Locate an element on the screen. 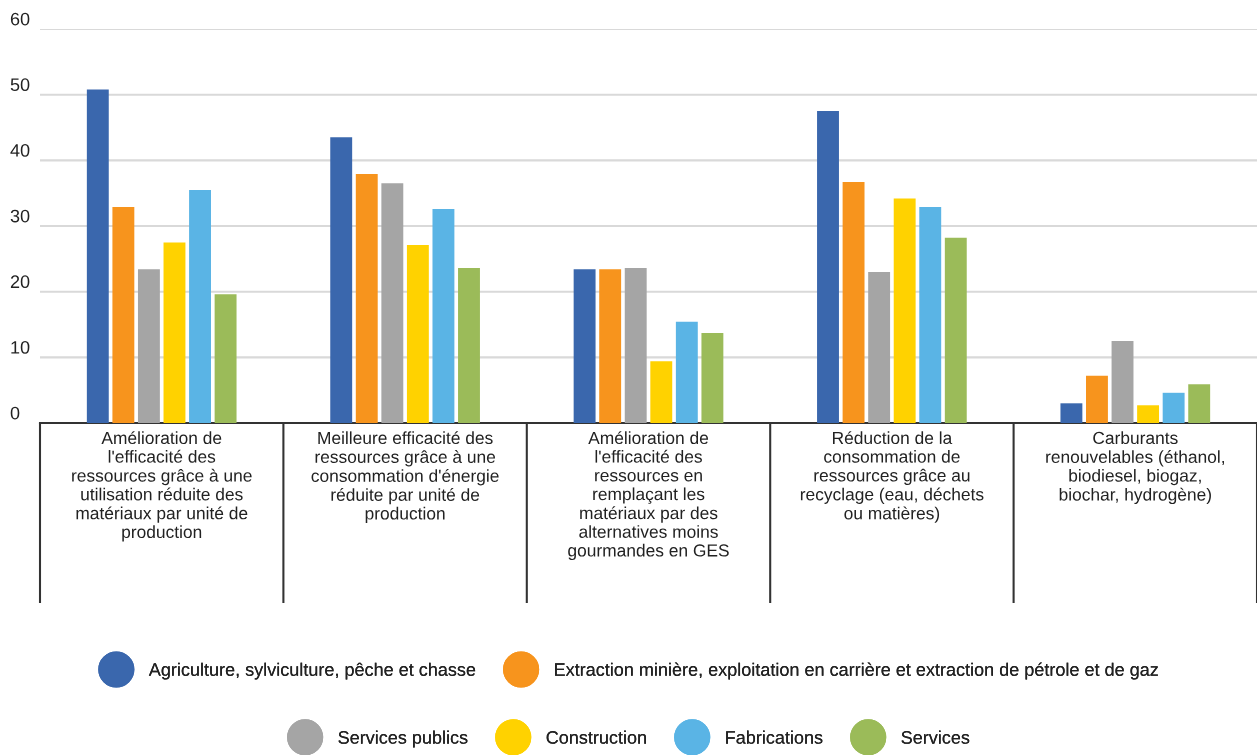  y-tick-label: 0 is located at coordinates (15, 413).